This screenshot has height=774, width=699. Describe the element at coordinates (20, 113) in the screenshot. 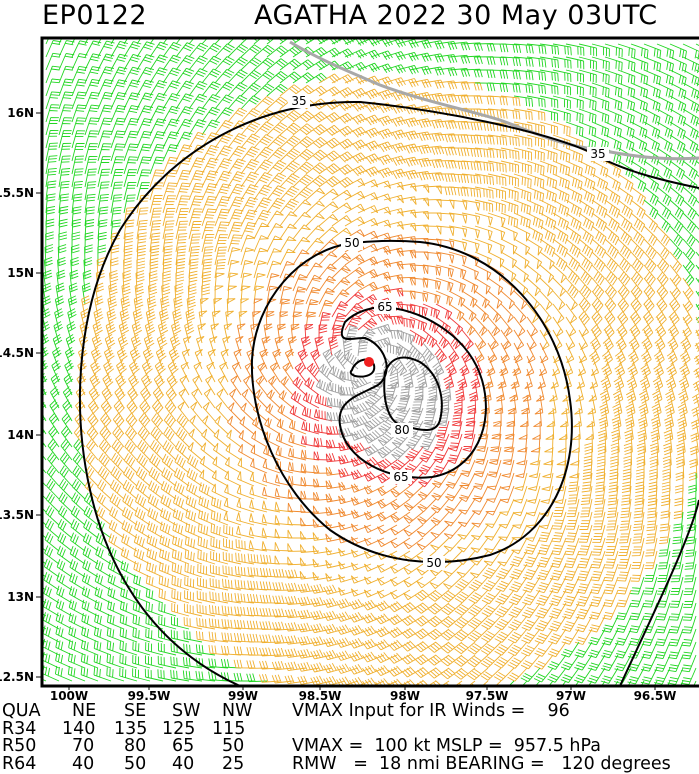

I see `lat-tick-label: 16N` at that location.